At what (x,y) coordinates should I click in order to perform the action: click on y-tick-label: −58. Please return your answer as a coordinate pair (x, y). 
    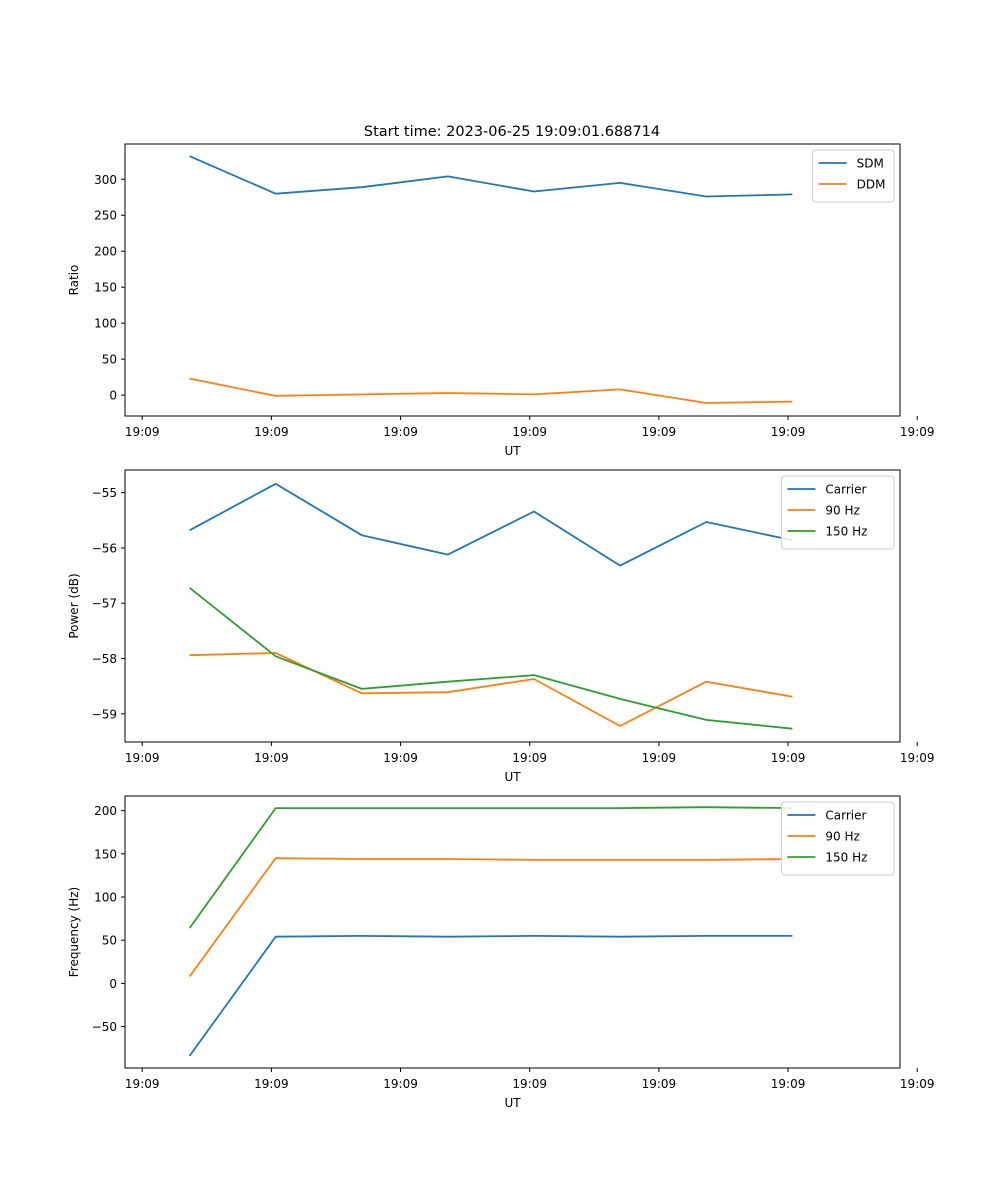
    Looking at the image, I should click on (104, 659).